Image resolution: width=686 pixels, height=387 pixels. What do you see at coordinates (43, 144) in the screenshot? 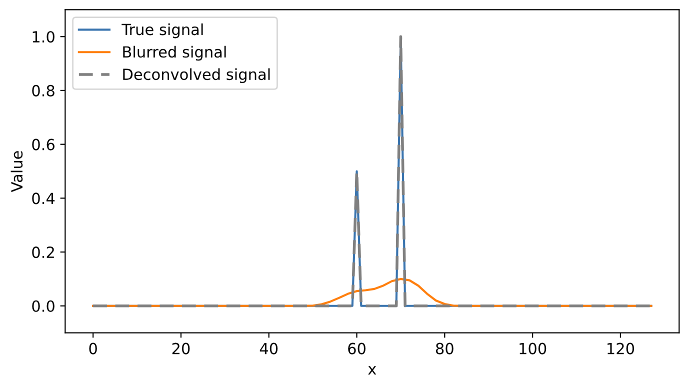
I see `y-tick-label: 0.6` at bounding box center [43, 144].